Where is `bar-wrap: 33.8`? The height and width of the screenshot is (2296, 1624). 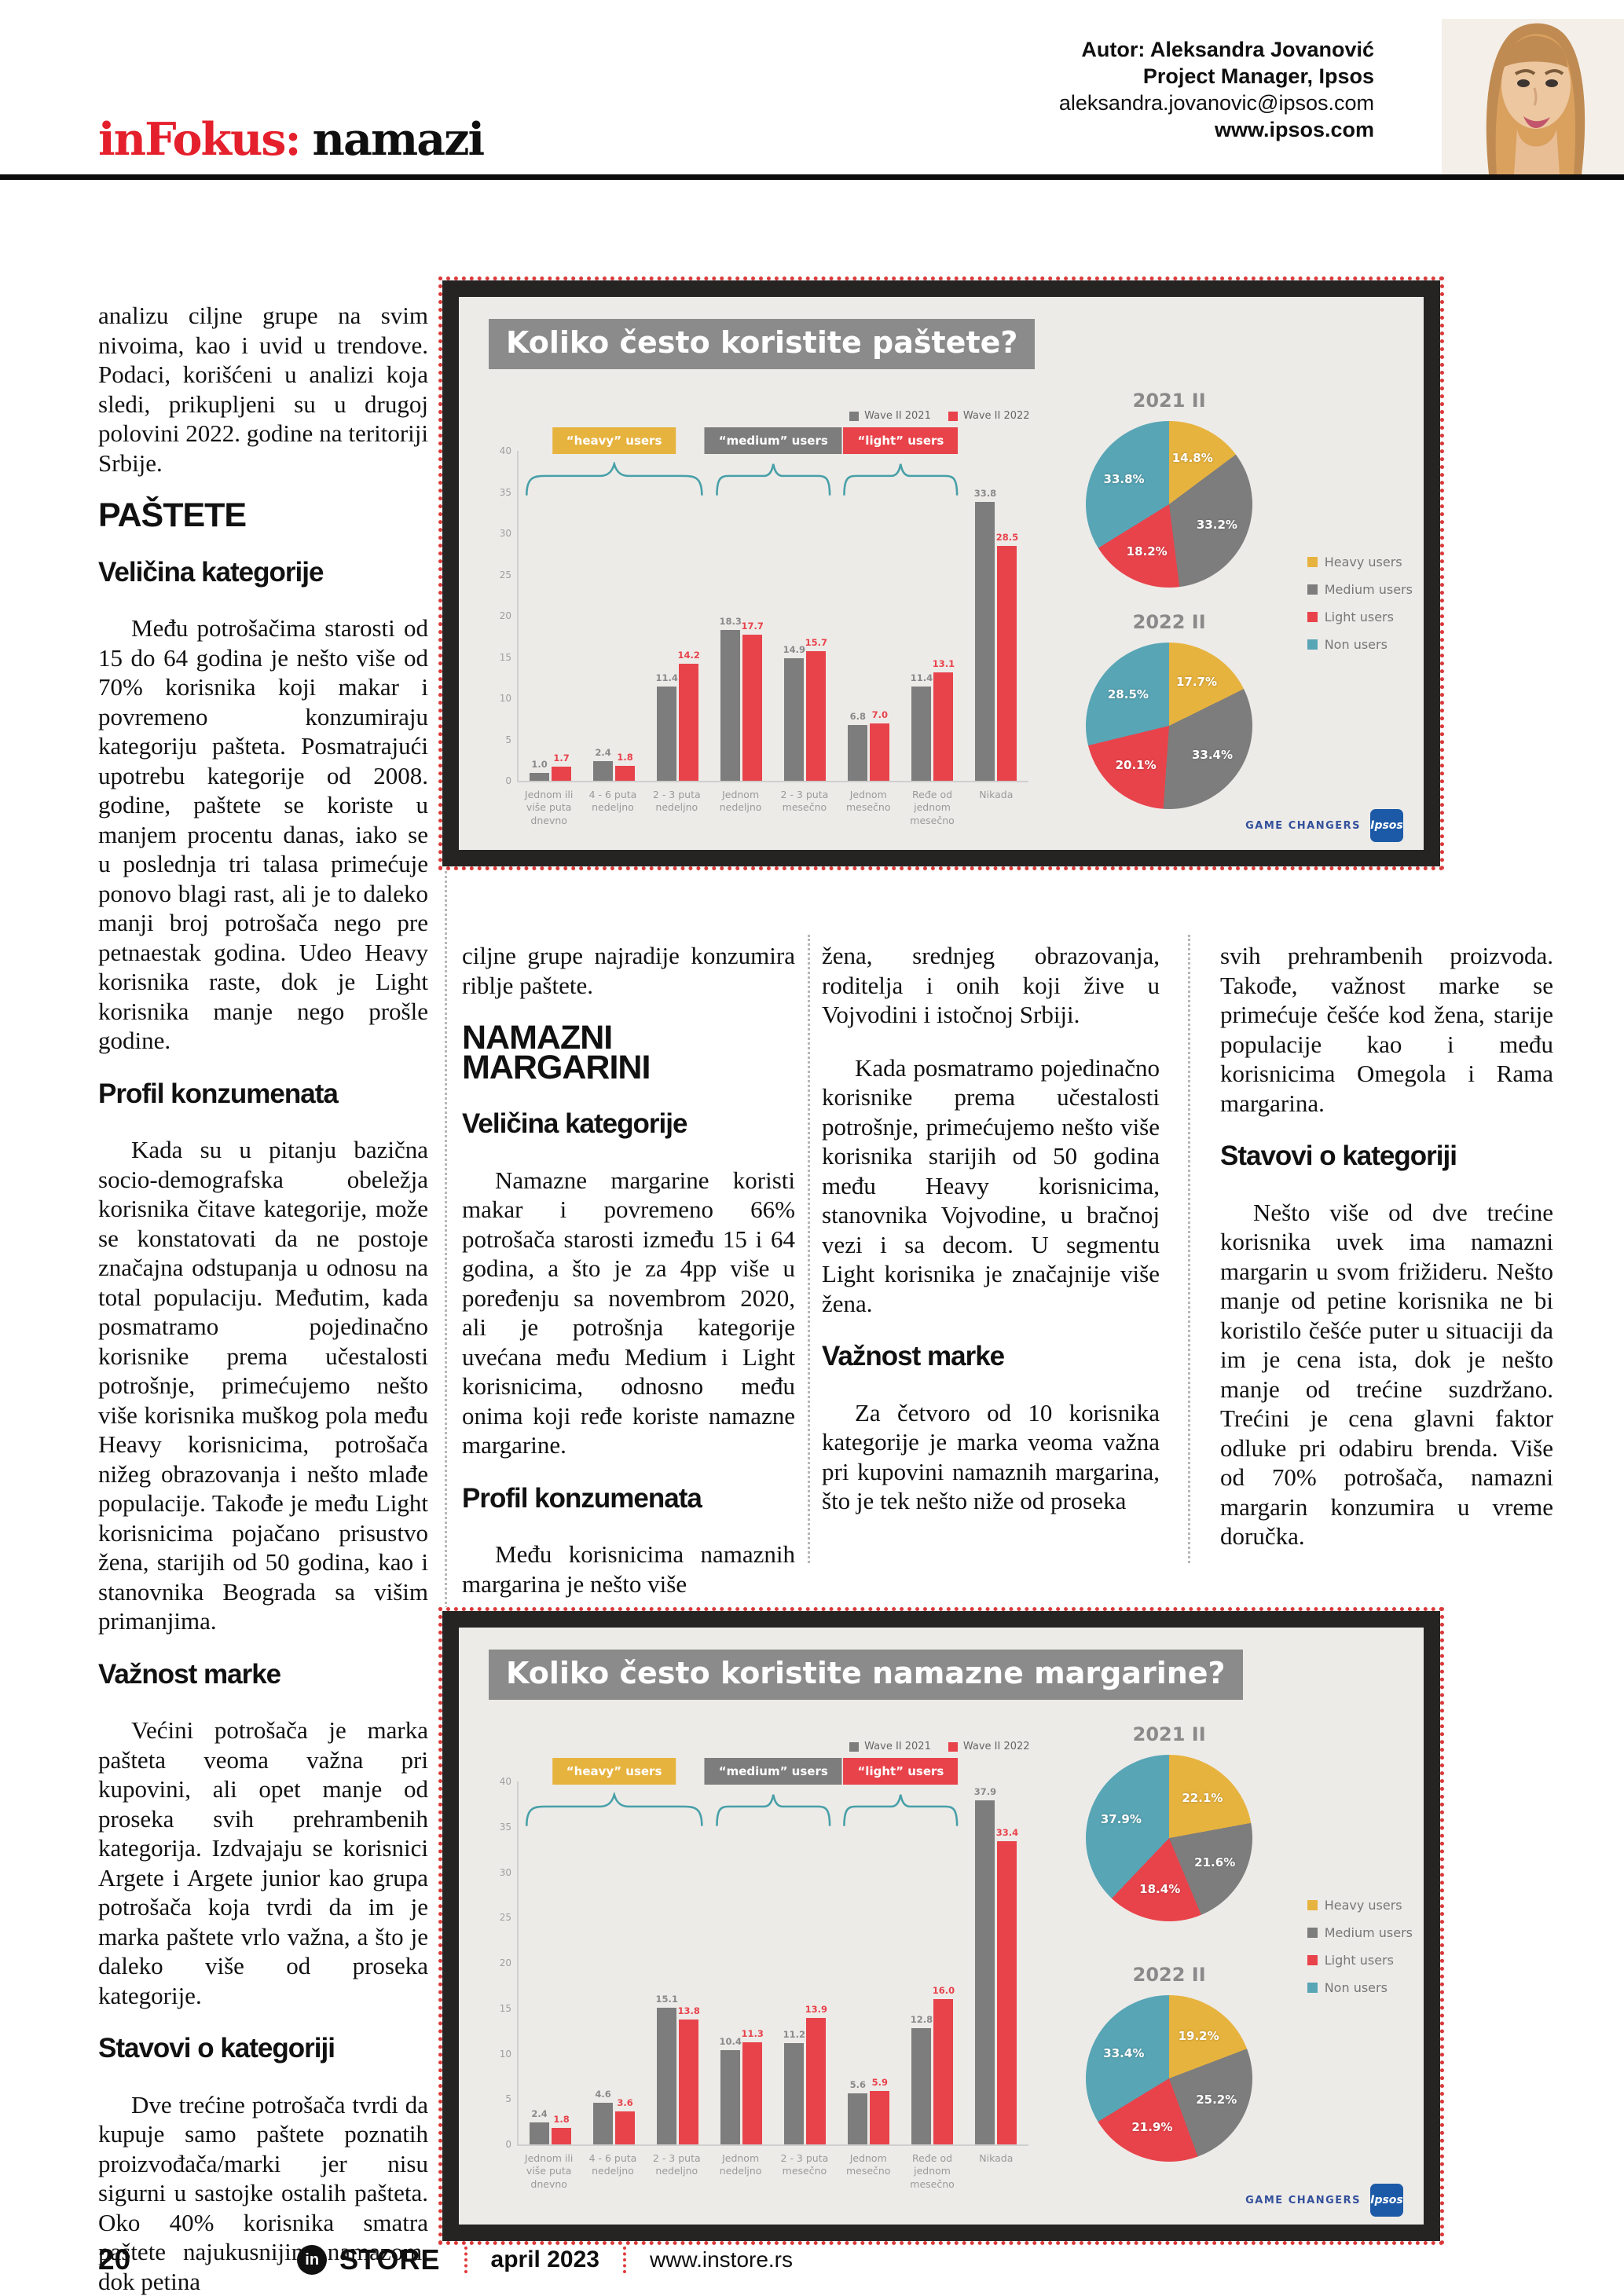 bar-wrap: 33.8 is located at coordinates (985, 616).